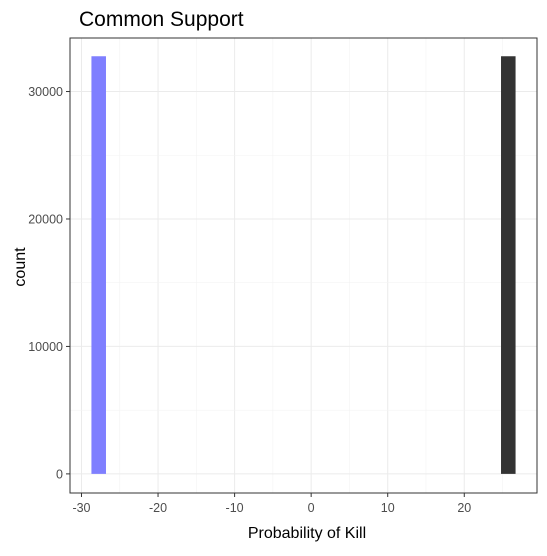 The image size is (547, 556). Describe the element at coordinates (45, 92) in the screenshot. I see `y-tick-label: 30000` at that location.